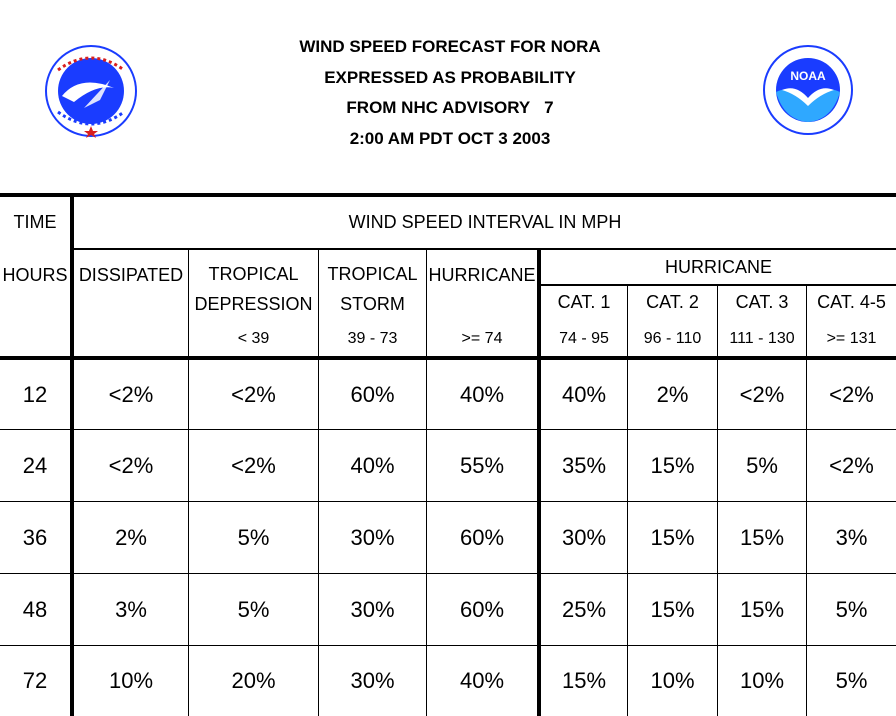 The height and width of the screenshot is (716, 896). I want to click on ts-header-line1: TROPICAL, so click(372, 273).